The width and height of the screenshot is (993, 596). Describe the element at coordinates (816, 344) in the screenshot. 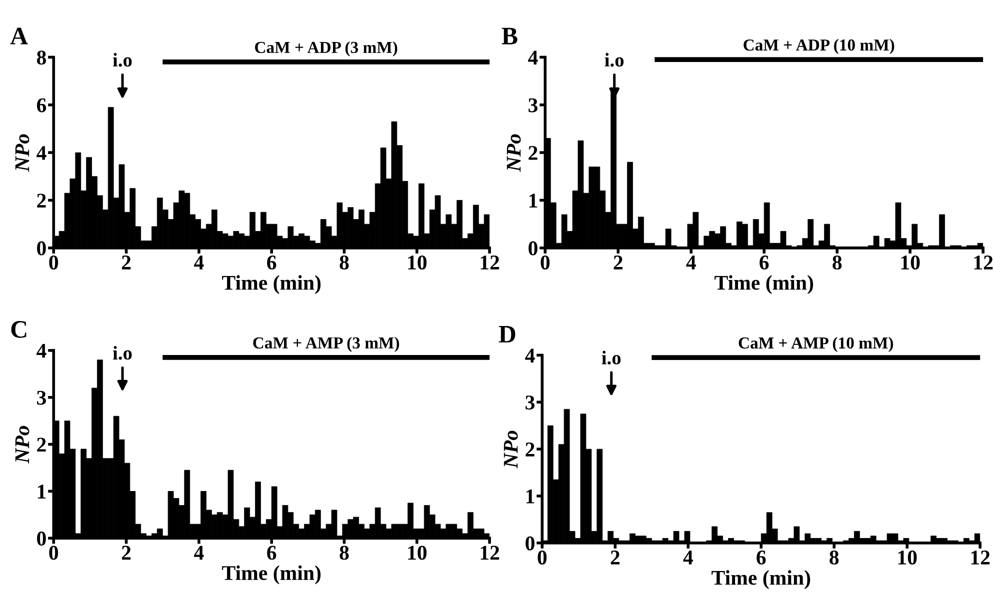

I see `series-label: CaM + AMP (10 mM)` at that location.